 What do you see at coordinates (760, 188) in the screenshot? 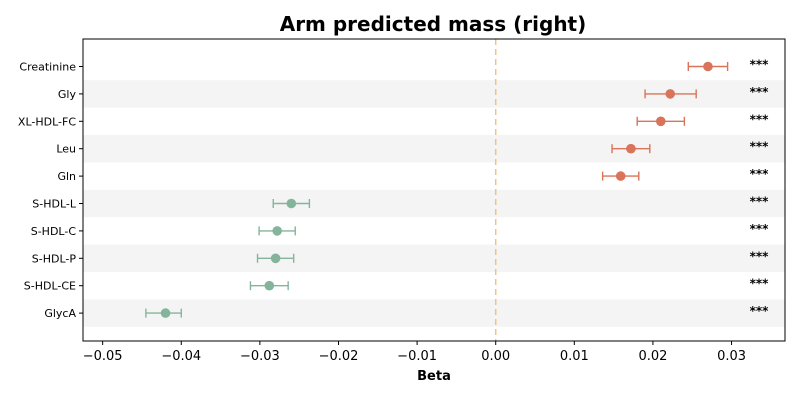
I see `significance-labels: *** *** *** *** *** *** *** *** *** ***` at bounding box center [760, 188].